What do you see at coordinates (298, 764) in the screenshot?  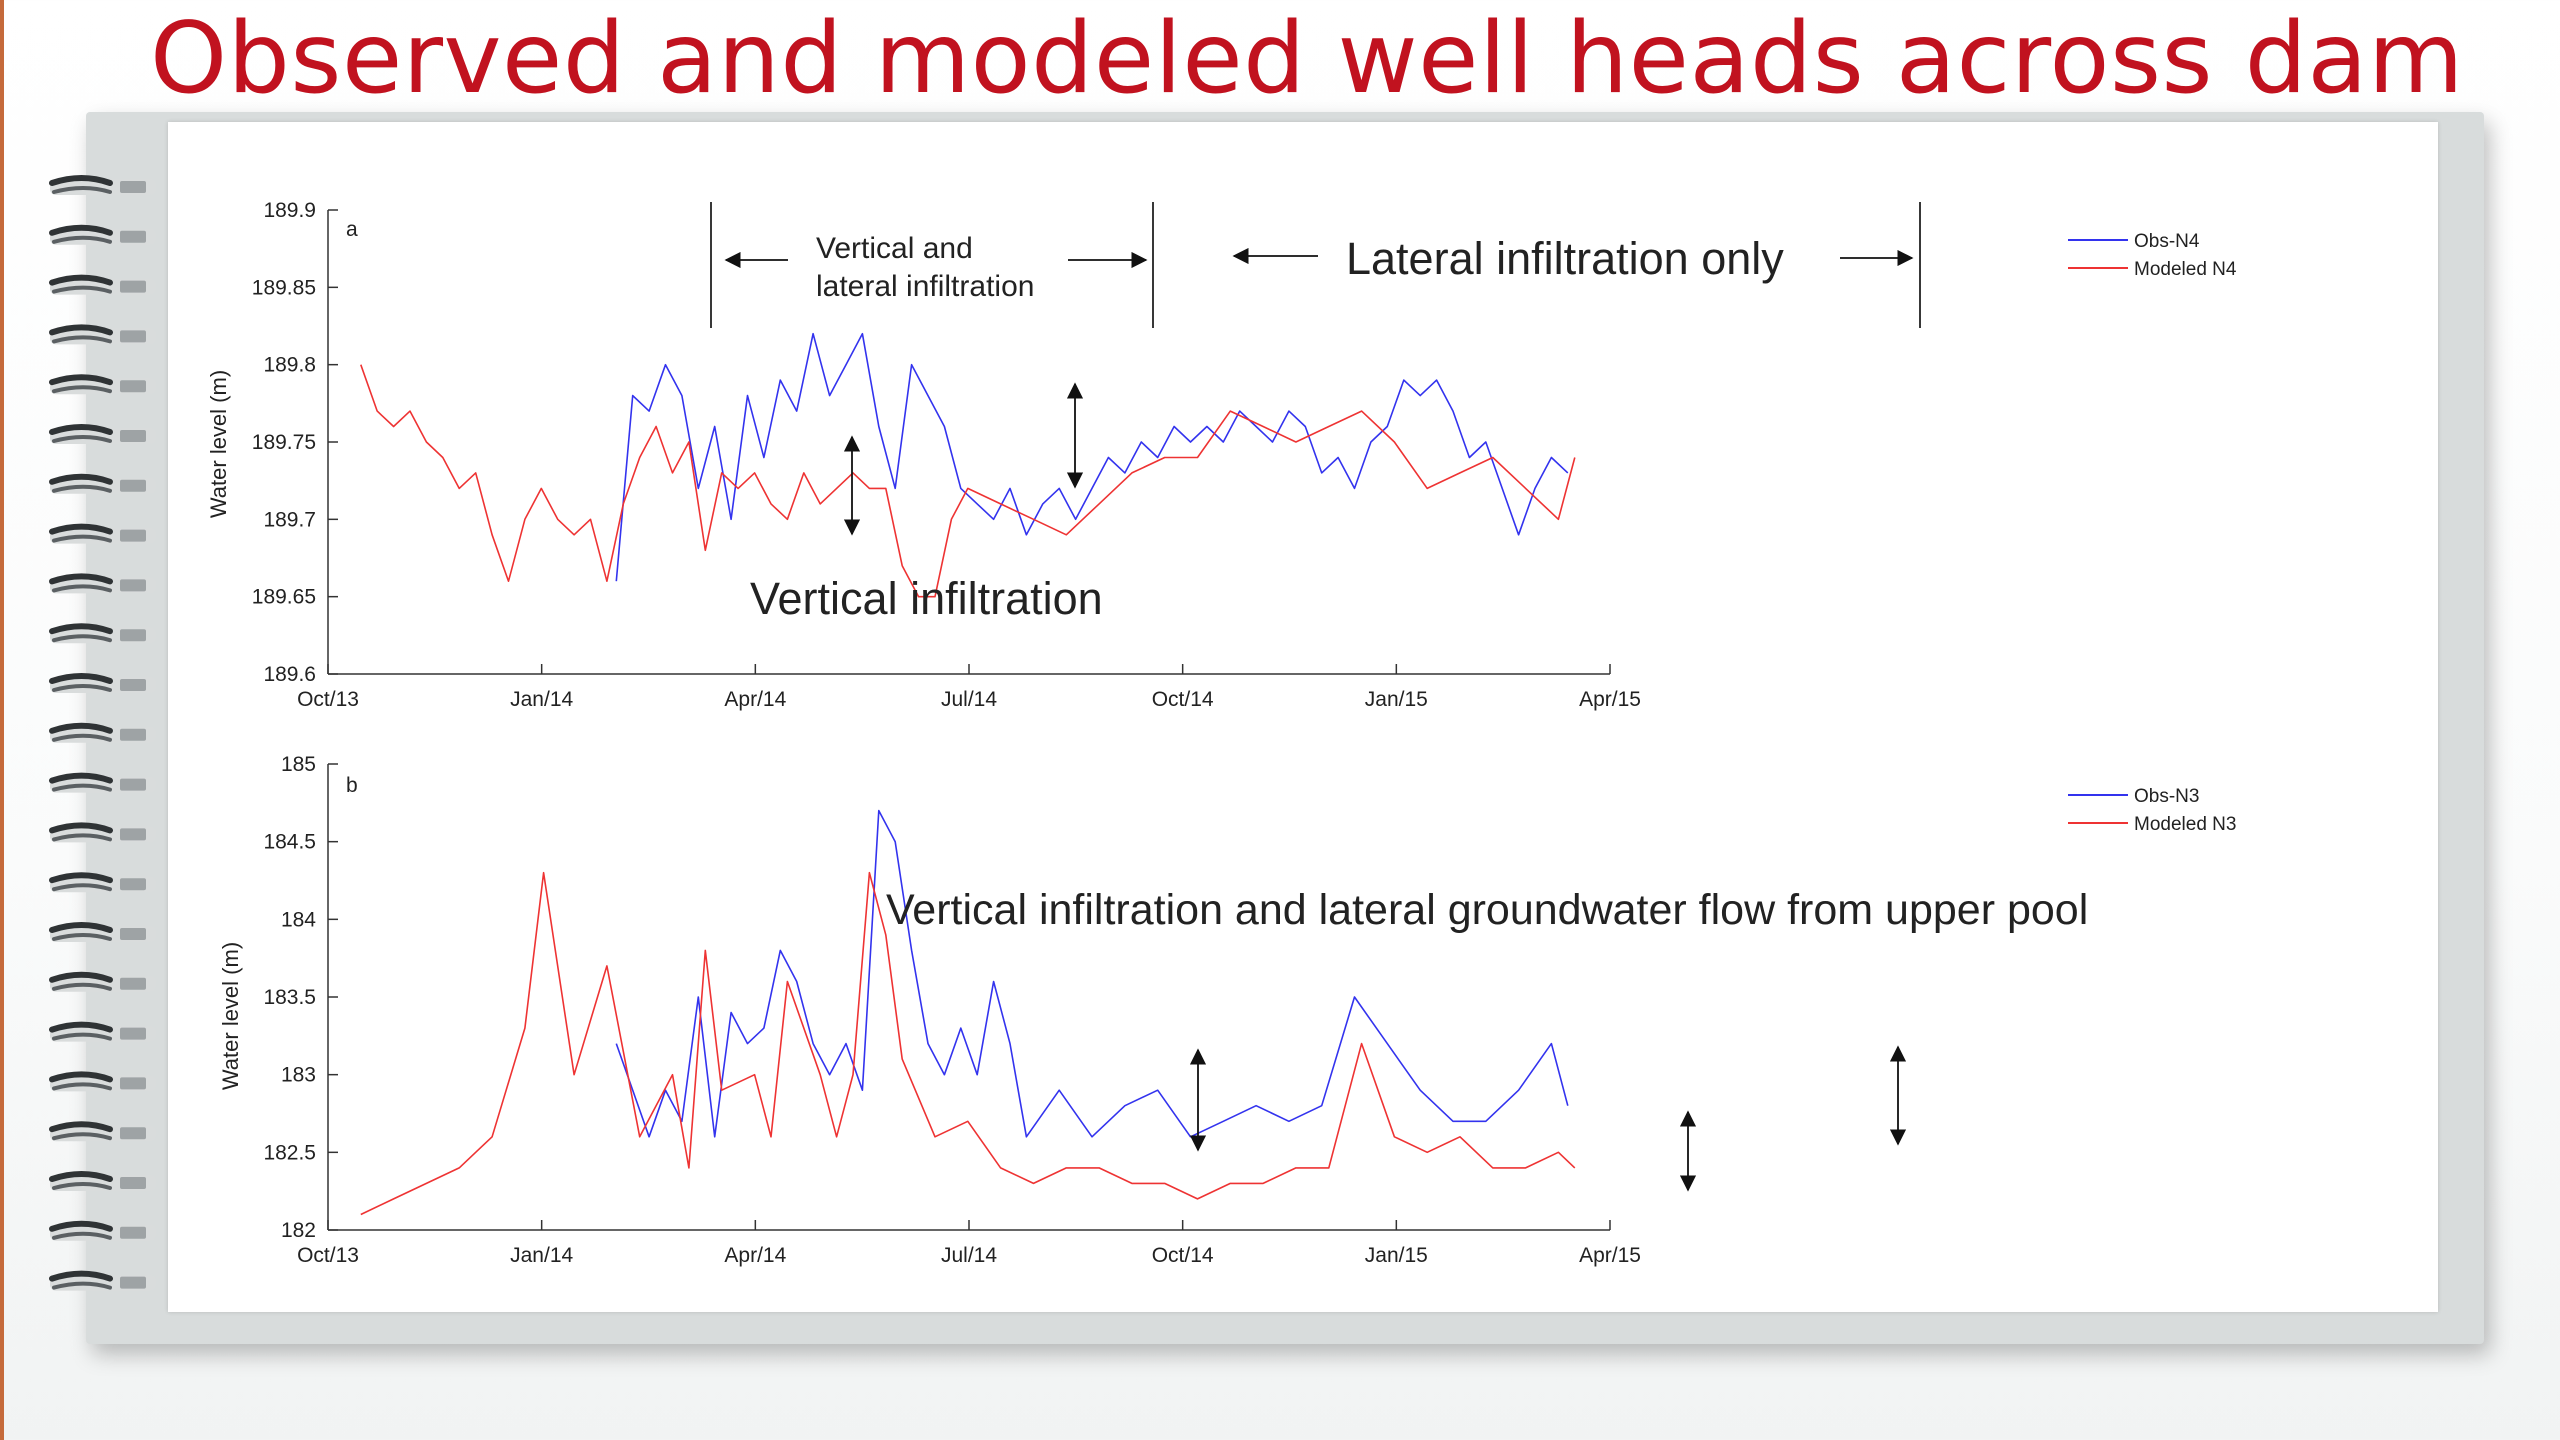 I see `y-tick-label: 185` at bounding box center [298, 764].